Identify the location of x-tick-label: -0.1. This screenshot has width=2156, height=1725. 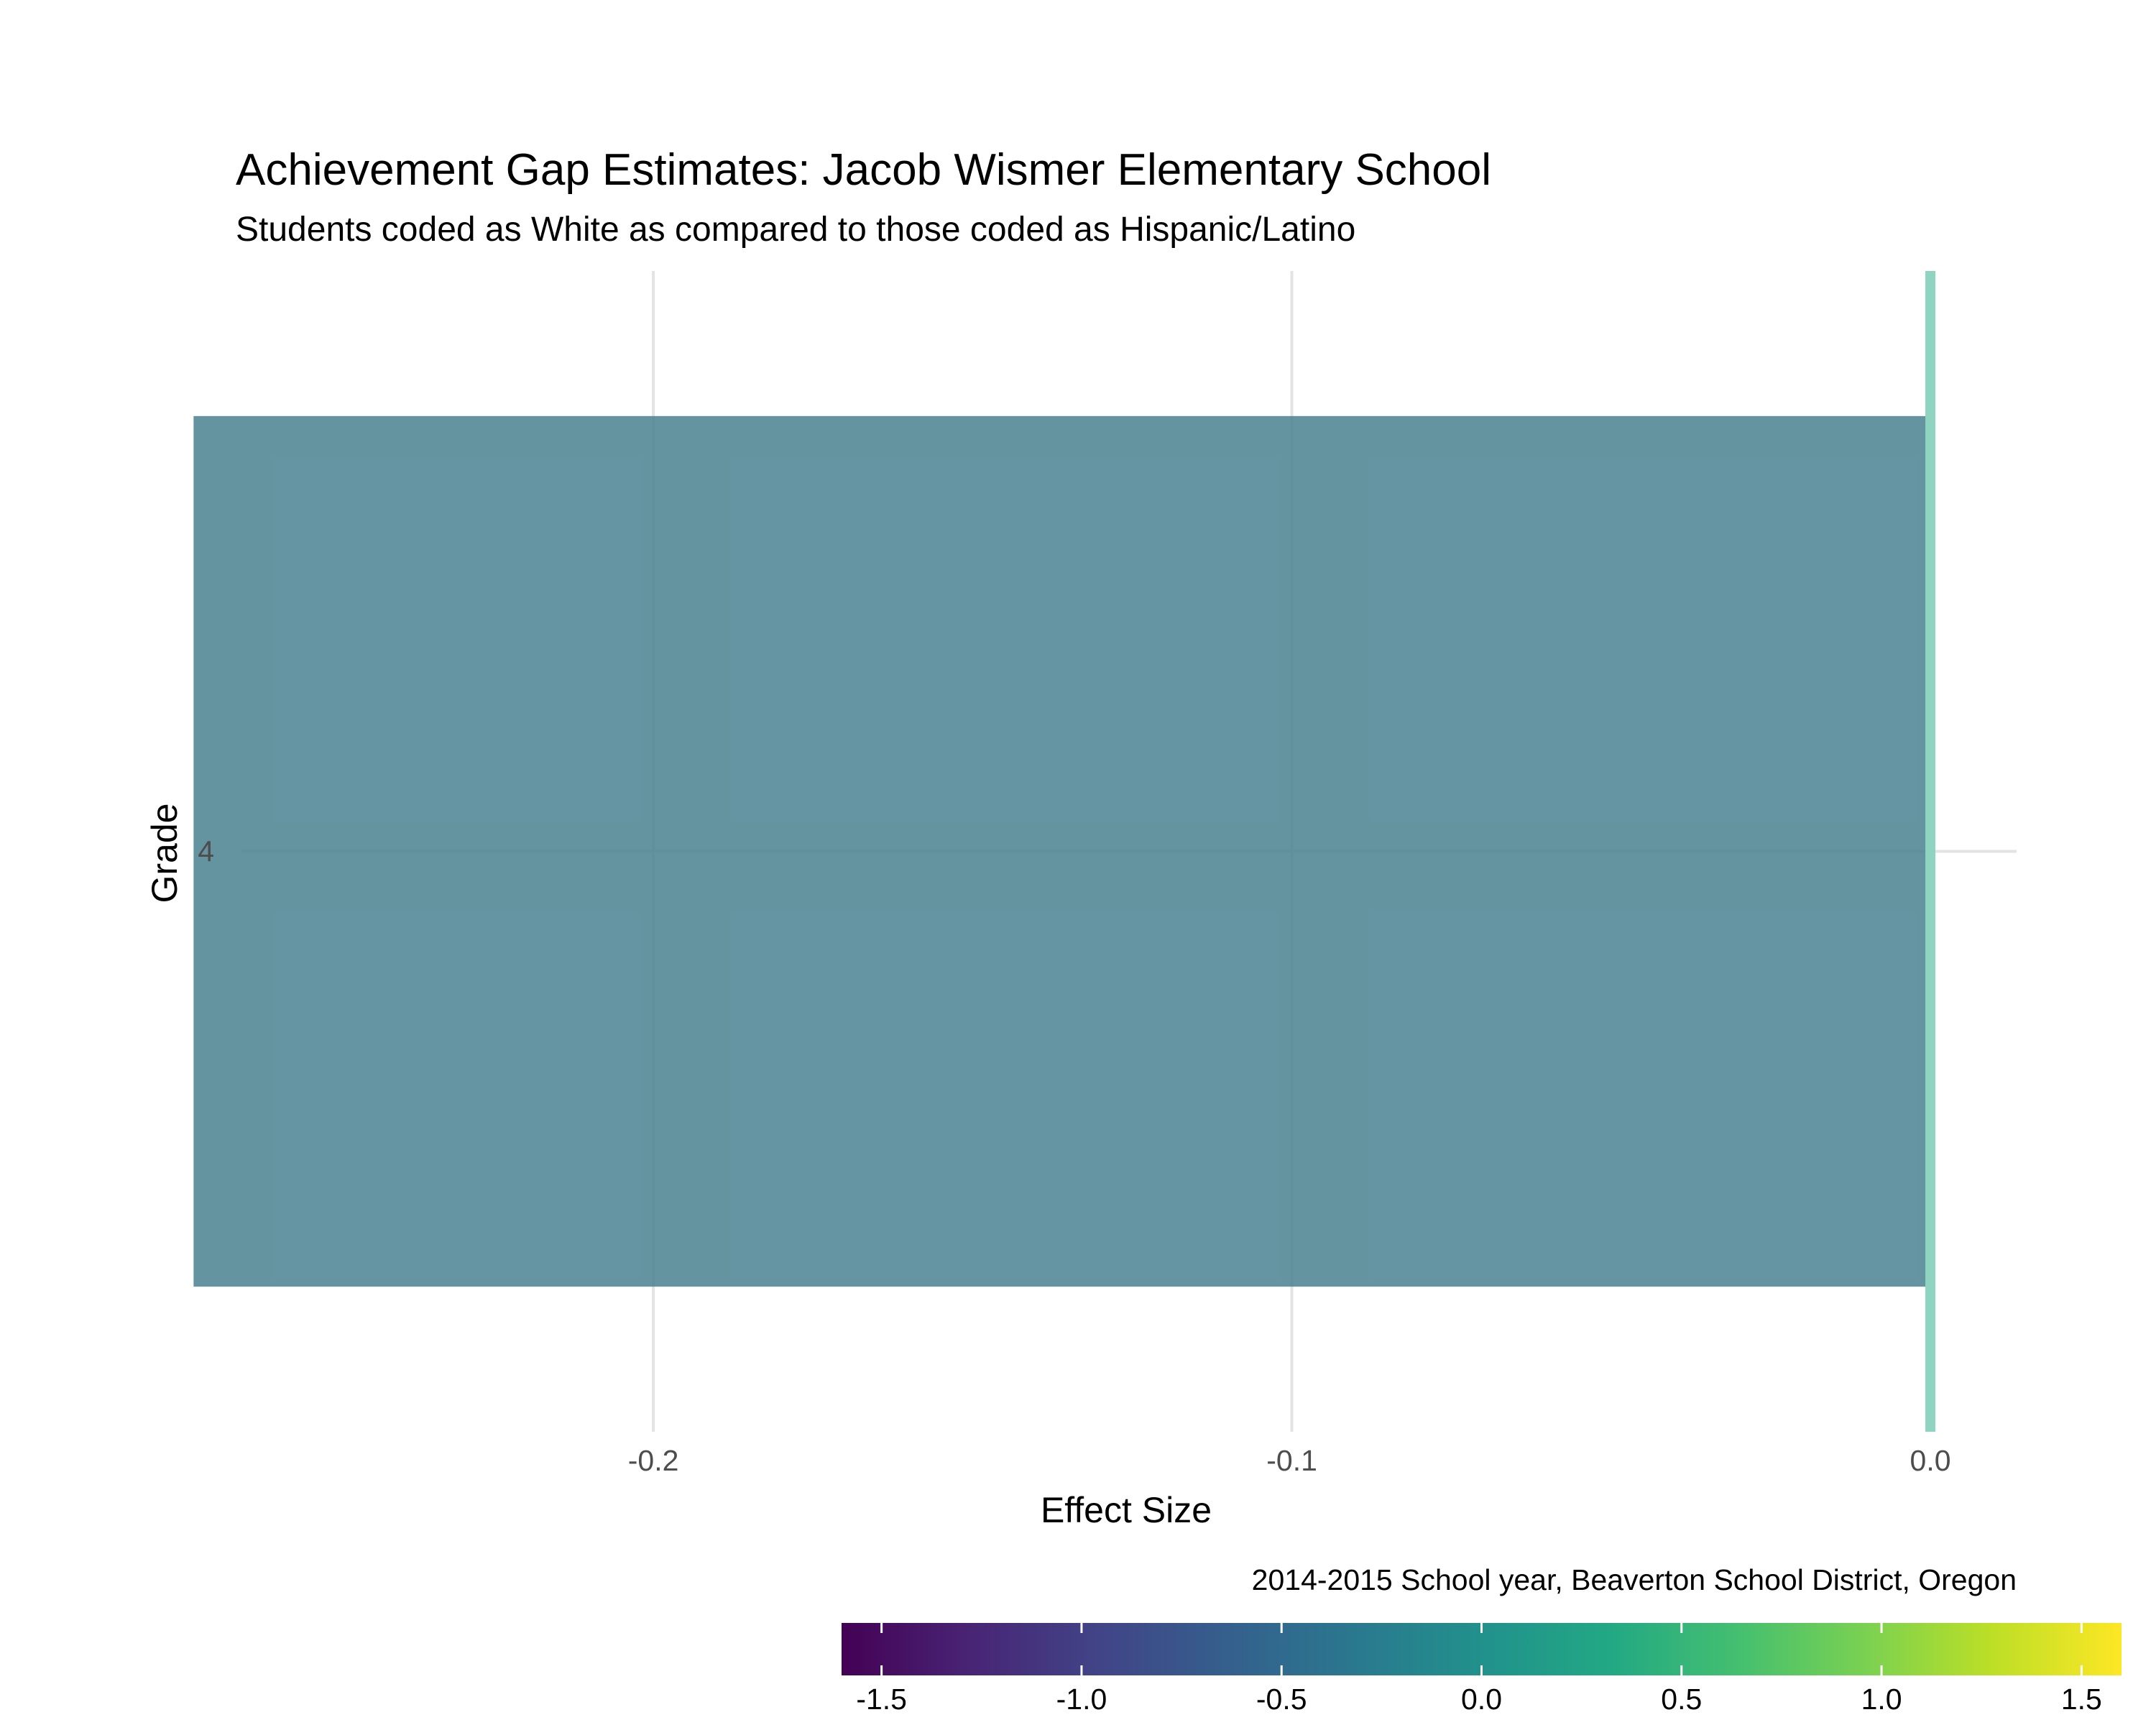
(1291, 1460).